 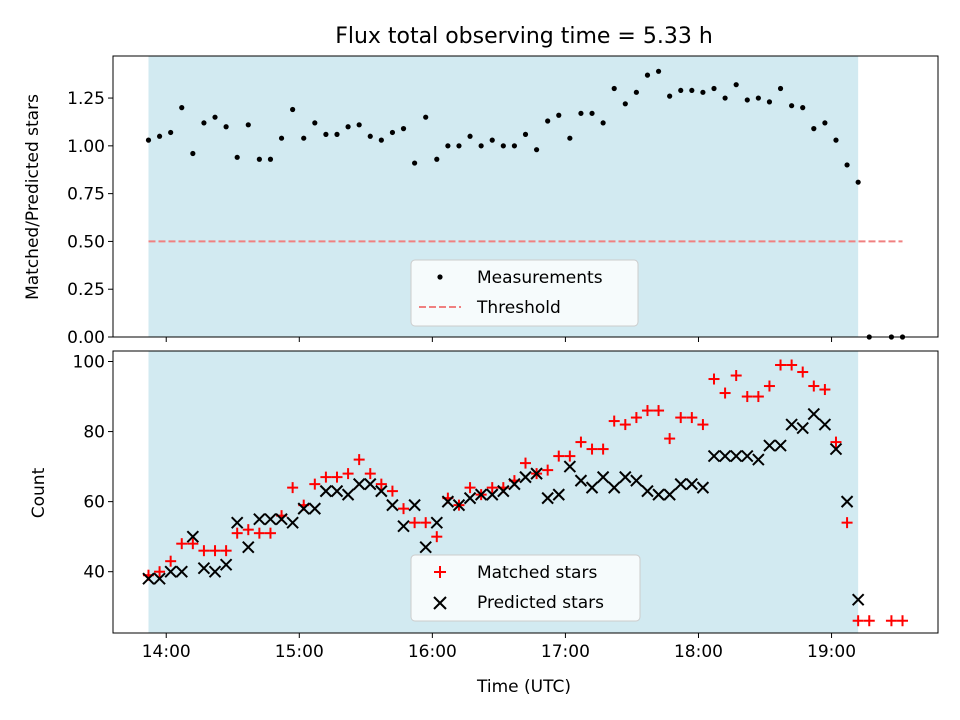 I want to click on legend-threshold-label: Threshold, so click(x=518, y=308).